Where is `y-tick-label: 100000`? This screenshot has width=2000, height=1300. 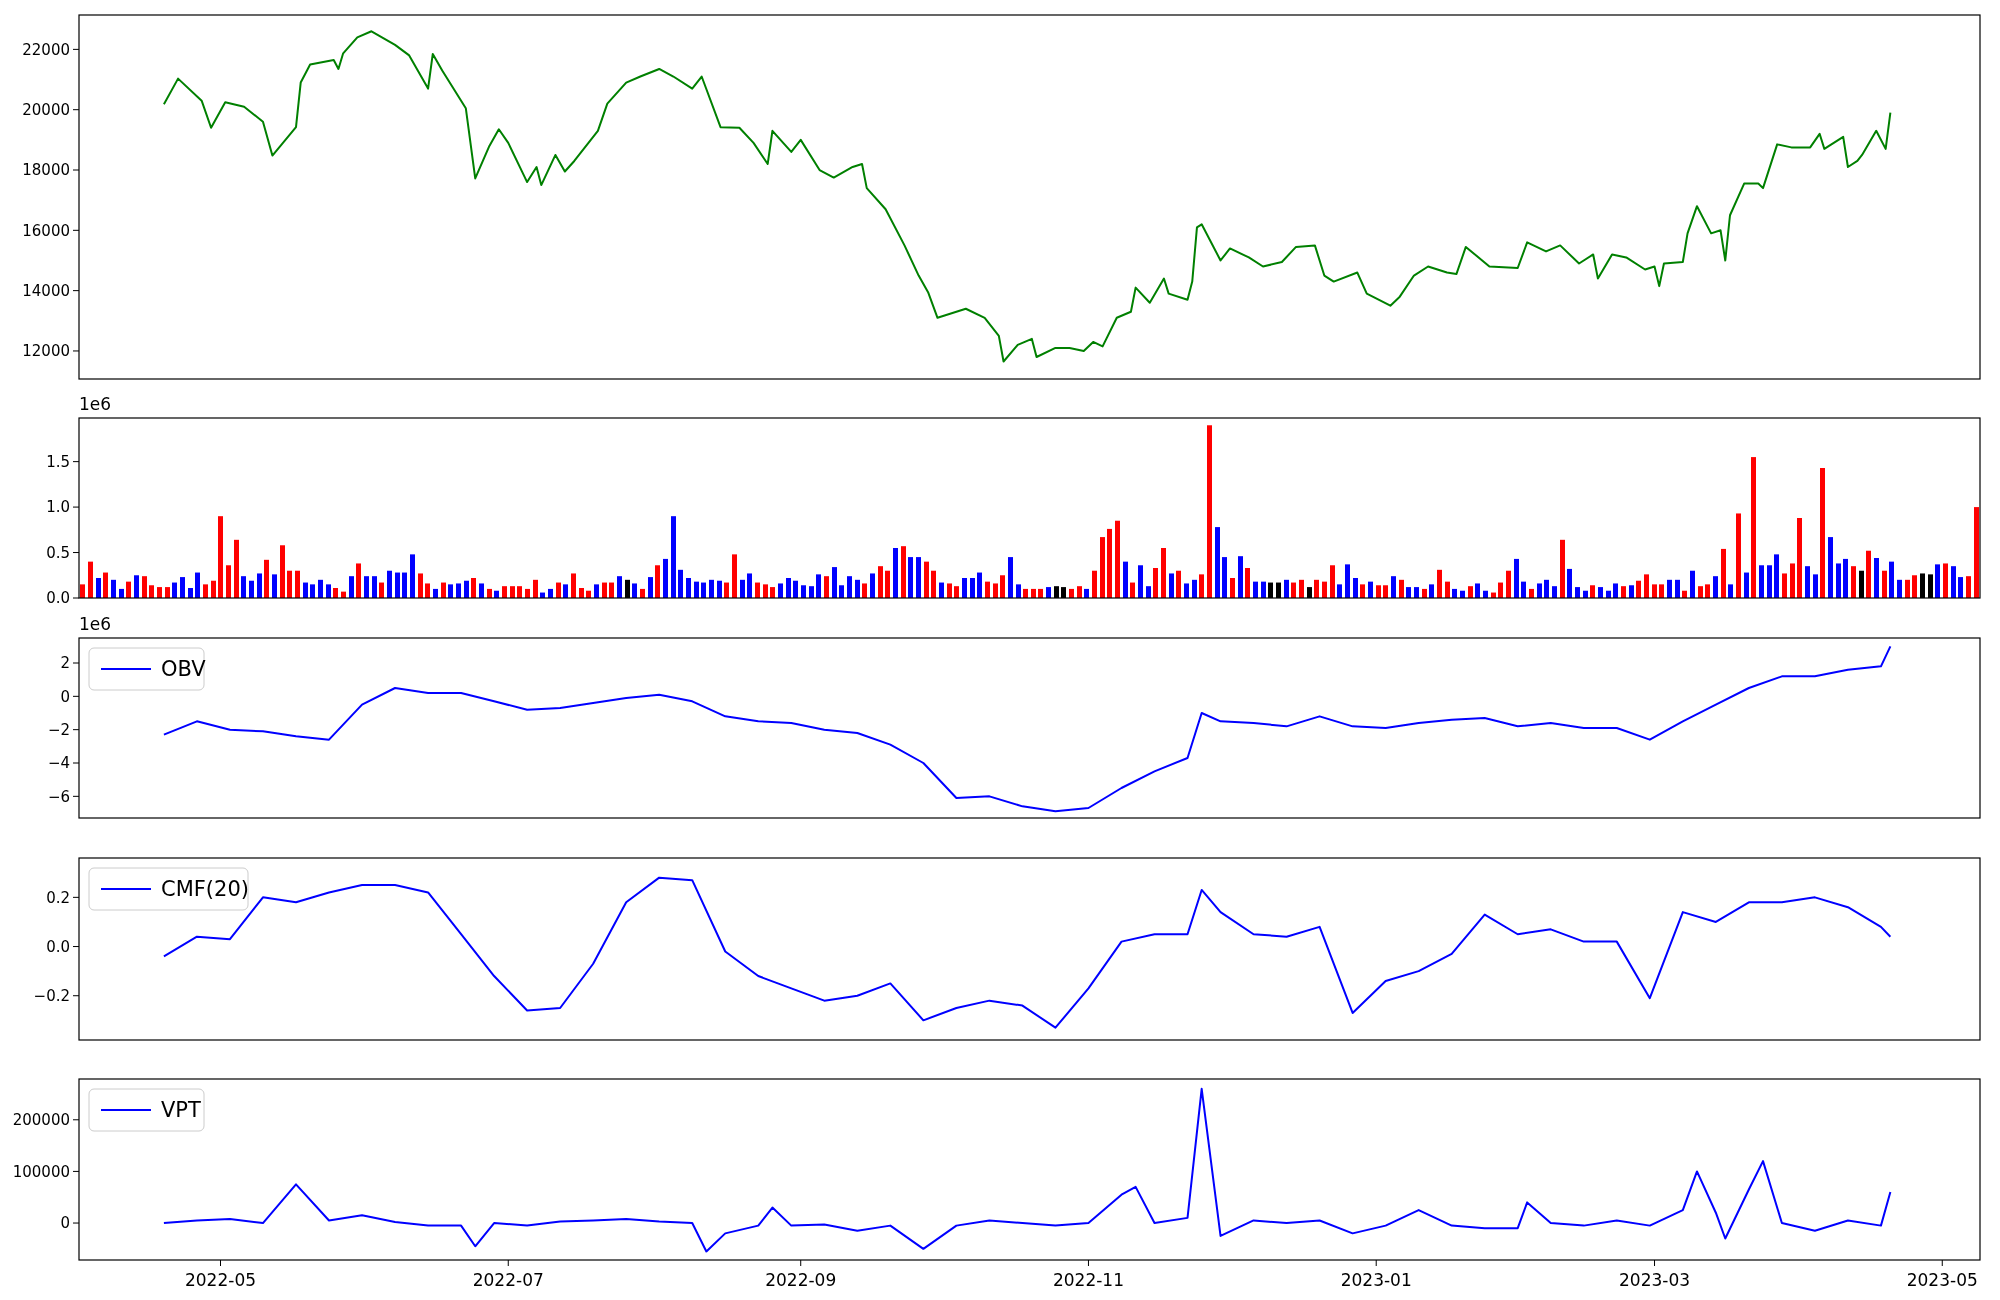 y-tick-label: 100000 is located at coordinates (41, 1171).